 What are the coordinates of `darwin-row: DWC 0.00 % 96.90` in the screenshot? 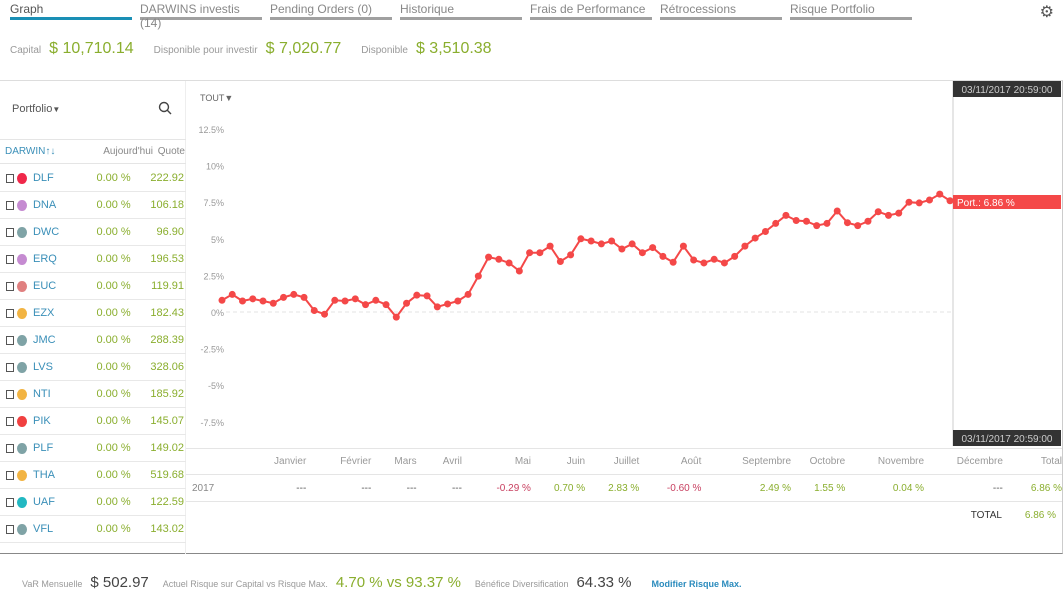 It's located at (93, 232).